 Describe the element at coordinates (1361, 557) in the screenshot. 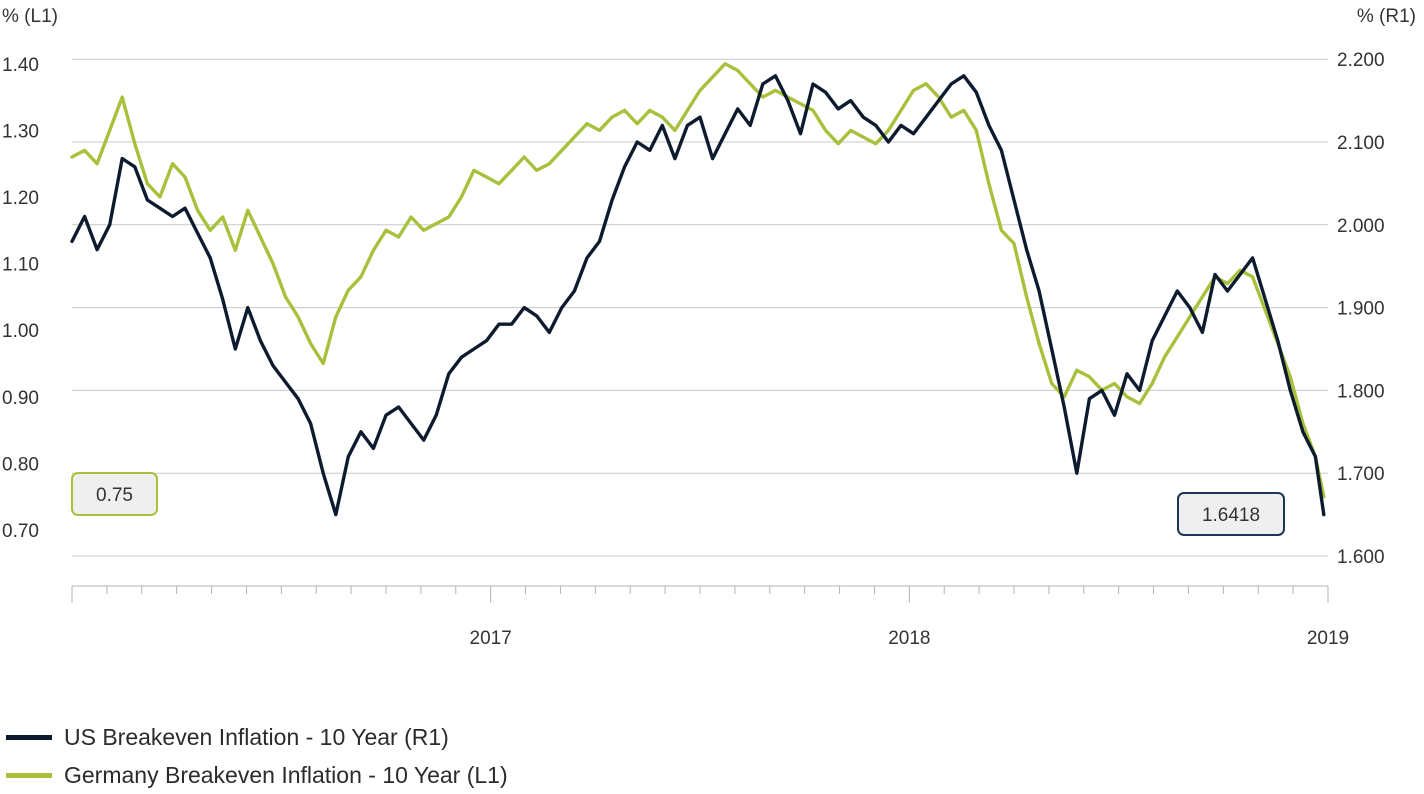

I see `right-tick-label: 1.600` at that location.